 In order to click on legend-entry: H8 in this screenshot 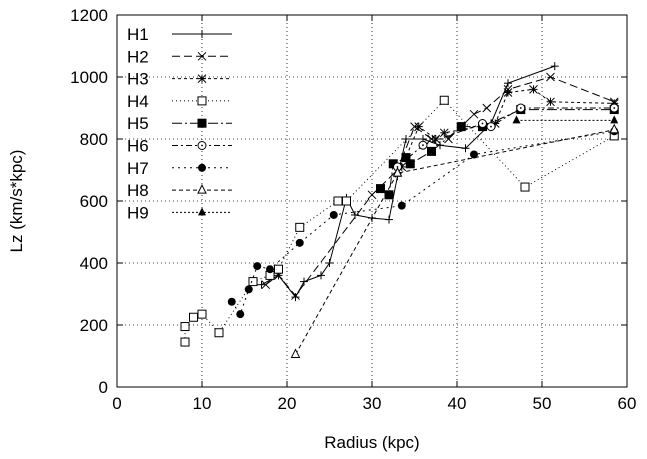, I will do `click(179, 190)`.